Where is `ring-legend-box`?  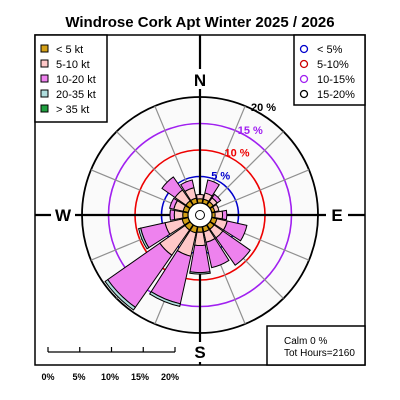 ring-legend-box is located at coordinates (329, 70).